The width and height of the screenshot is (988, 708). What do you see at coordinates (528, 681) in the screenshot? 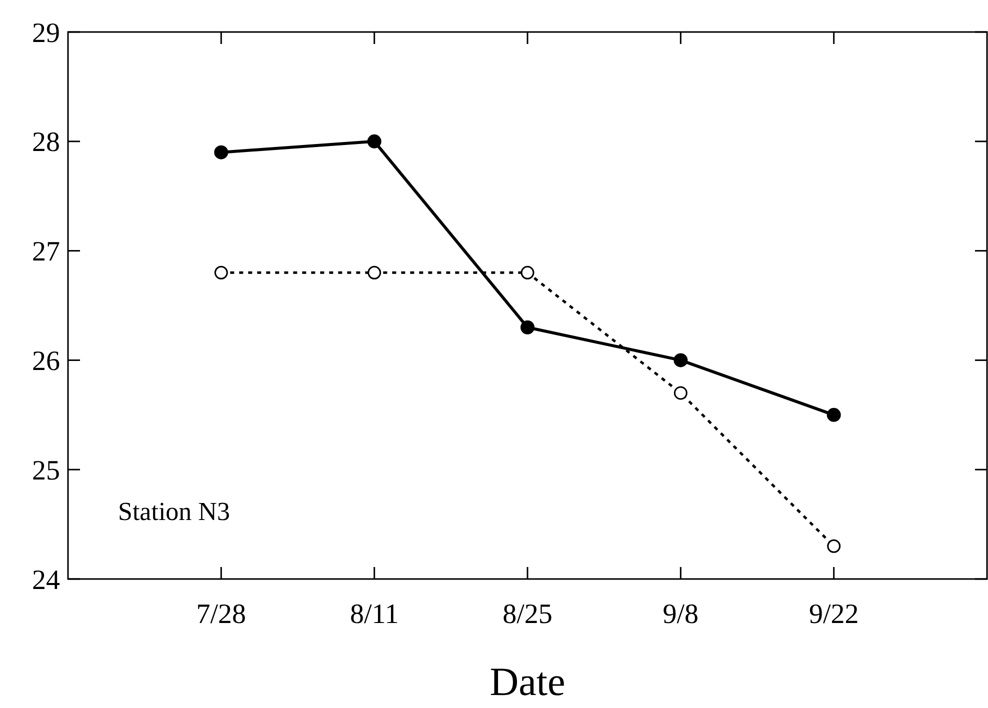
I see `x-axis-title: Date` at bounding box center [528, 681].